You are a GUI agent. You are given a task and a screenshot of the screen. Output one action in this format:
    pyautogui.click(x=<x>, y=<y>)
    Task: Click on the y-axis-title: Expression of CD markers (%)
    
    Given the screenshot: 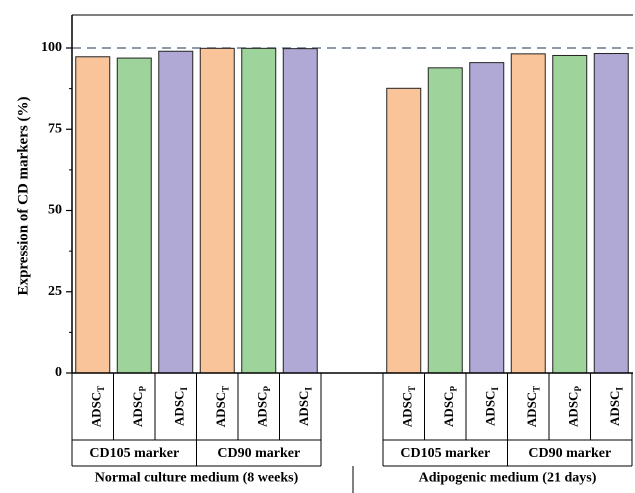 What is the action you would take?
    pyautogui.click(x=23, y=196)
    